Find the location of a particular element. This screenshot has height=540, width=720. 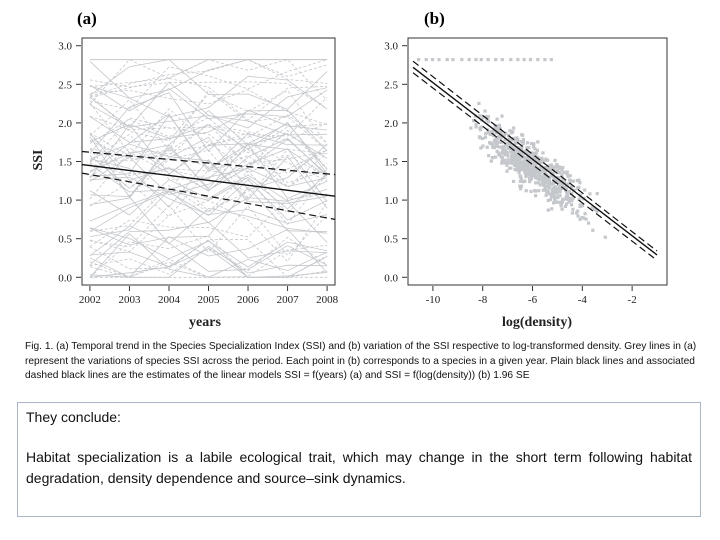

panel-b-y-tick-label: 0.0 is located at coordinates (391, 278).